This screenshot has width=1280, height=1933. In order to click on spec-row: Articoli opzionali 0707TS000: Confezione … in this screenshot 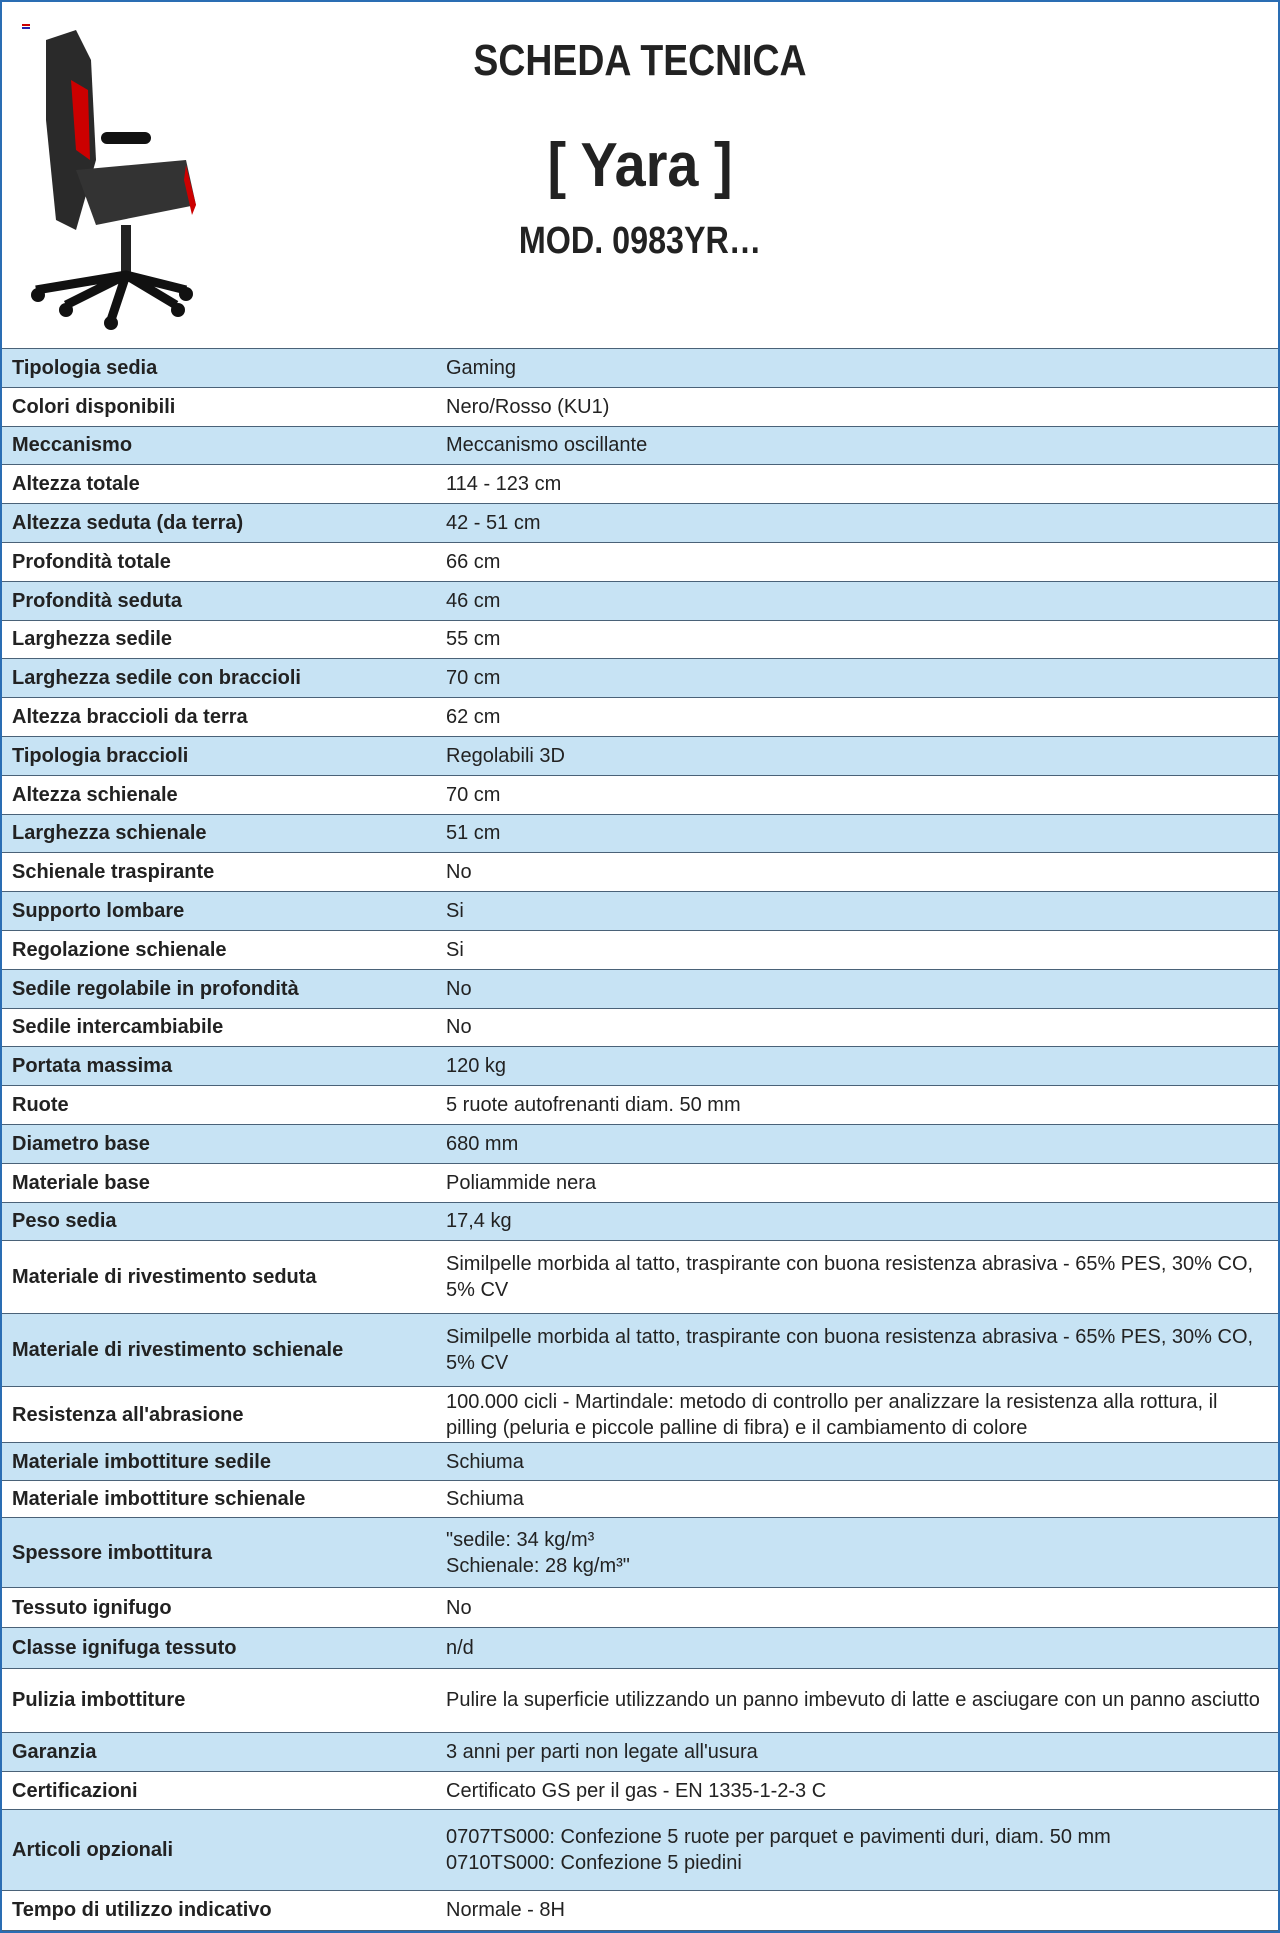, I will do `click(640, 1850)`.